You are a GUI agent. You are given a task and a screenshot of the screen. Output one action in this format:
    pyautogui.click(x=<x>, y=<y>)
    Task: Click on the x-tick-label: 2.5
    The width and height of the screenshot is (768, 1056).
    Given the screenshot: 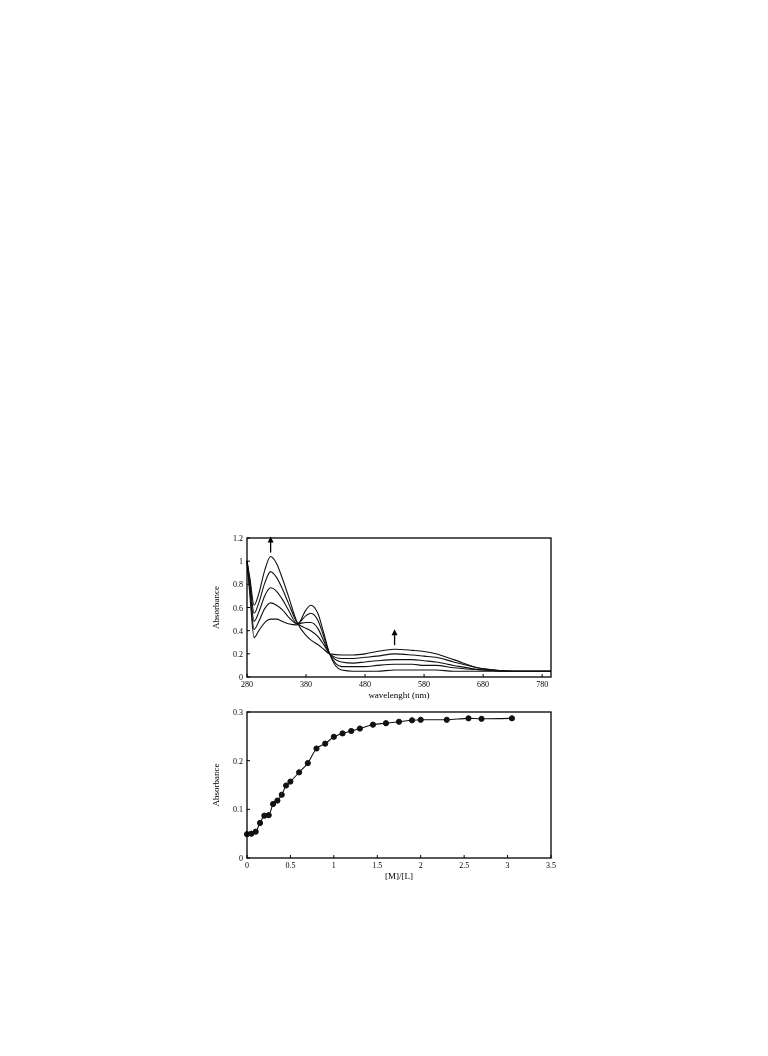 What is the action you would take?
    pyautogui.click(x=464, y=865)
    